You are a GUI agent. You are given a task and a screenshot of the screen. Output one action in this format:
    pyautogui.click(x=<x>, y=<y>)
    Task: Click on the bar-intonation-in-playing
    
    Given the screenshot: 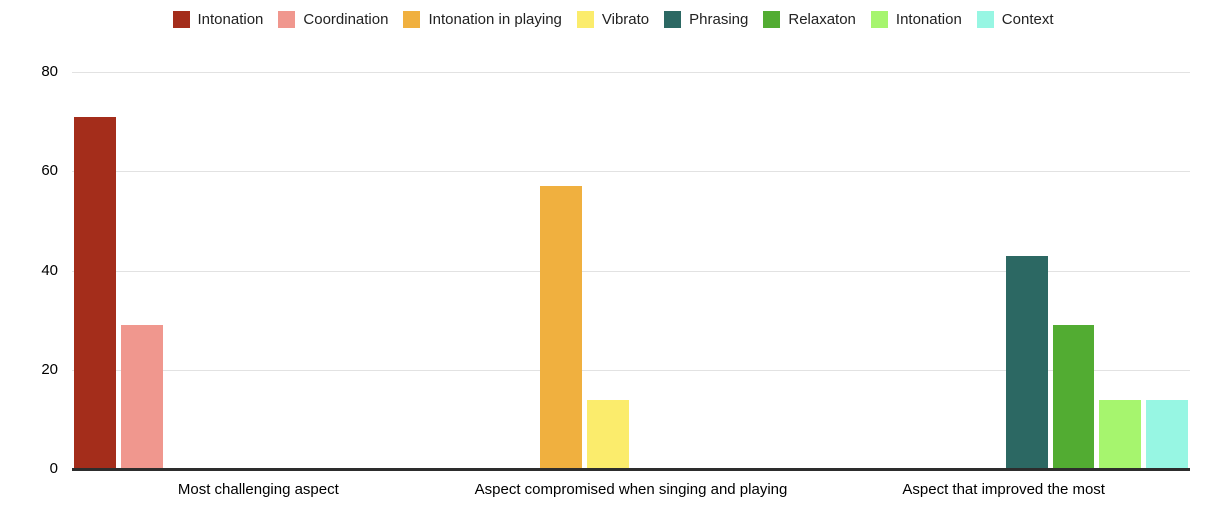 What is the action you would take?
    pyautogui.click(x=561, y=327)
    